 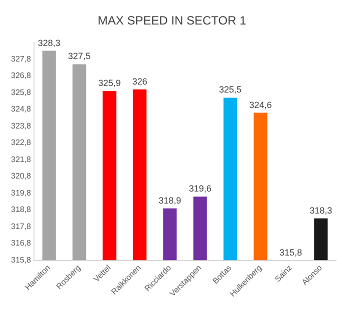 What do you see at coordinates (21, 125) in the screenshot?
I see `y-tick-label: 323,8` at bounding box center [21, 125].